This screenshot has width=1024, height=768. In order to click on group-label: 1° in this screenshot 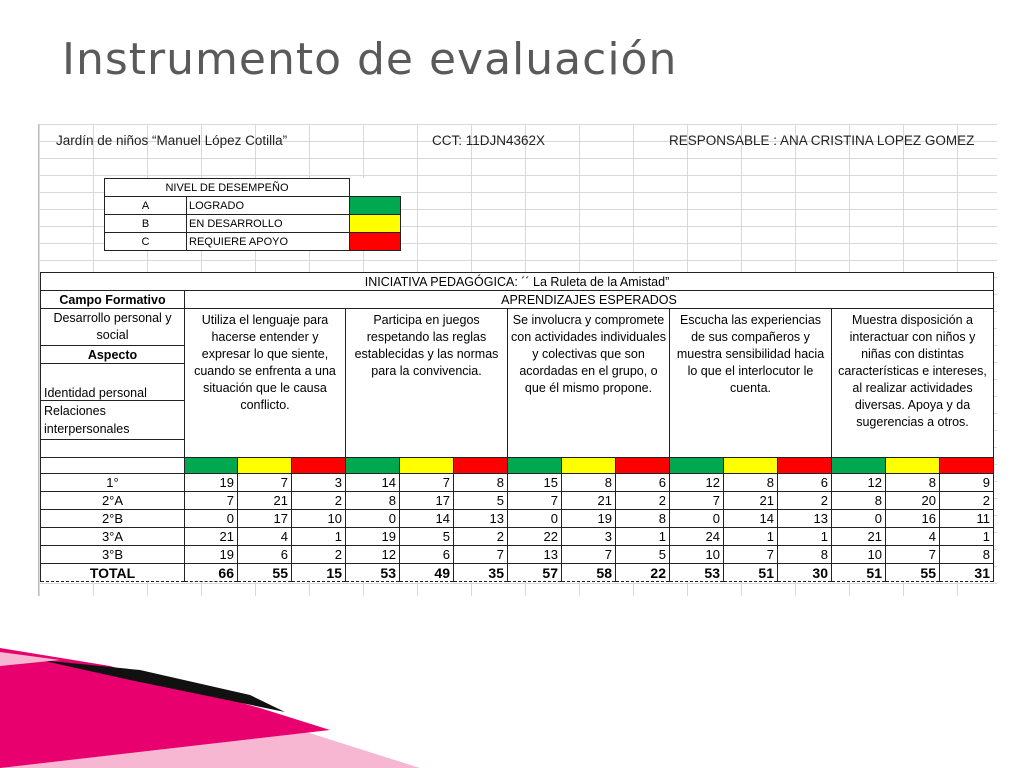, I will do `click(112, 482)`.